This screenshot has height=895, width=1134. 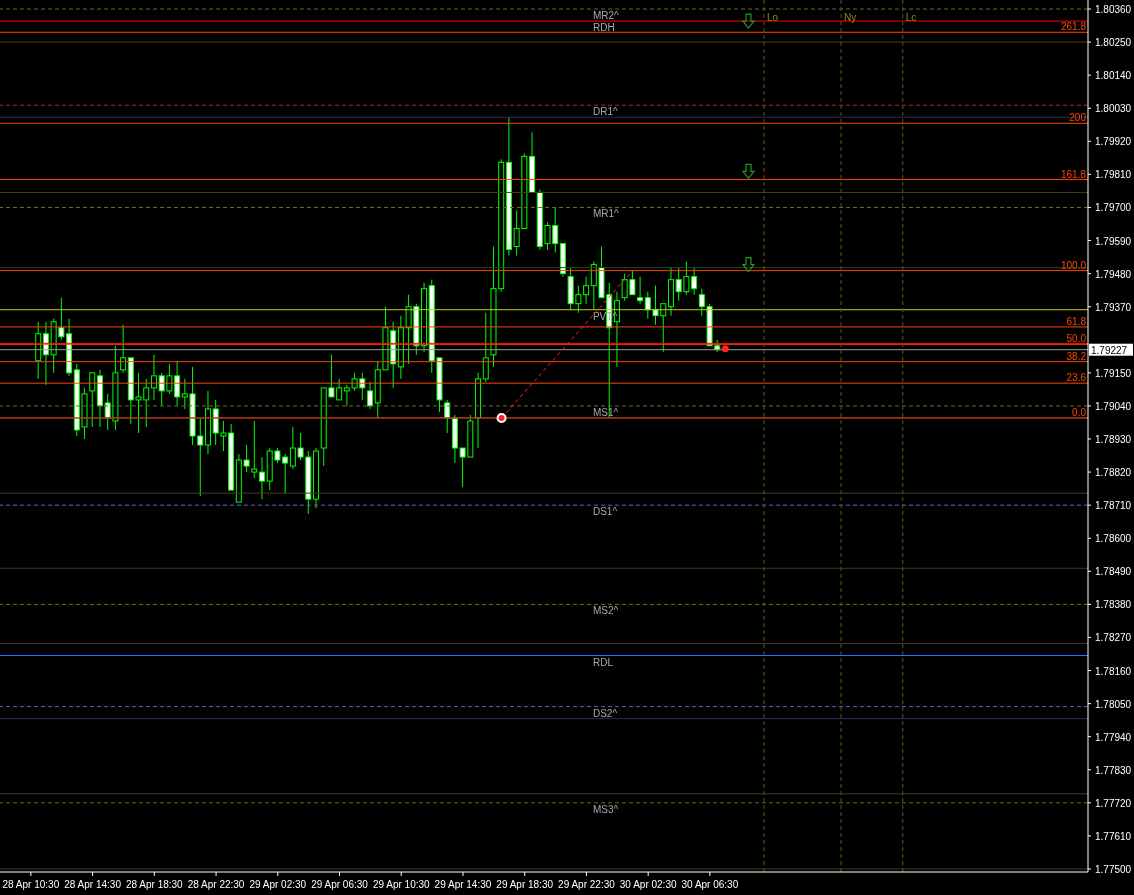 I want to click on y-tick-label: 1.78270, so click(x=1113, y=638).